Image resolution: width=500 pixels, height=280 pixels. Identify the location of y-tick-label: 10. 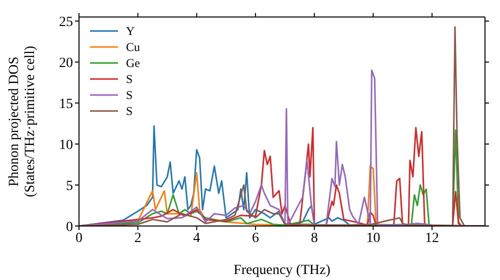
(66, 146).